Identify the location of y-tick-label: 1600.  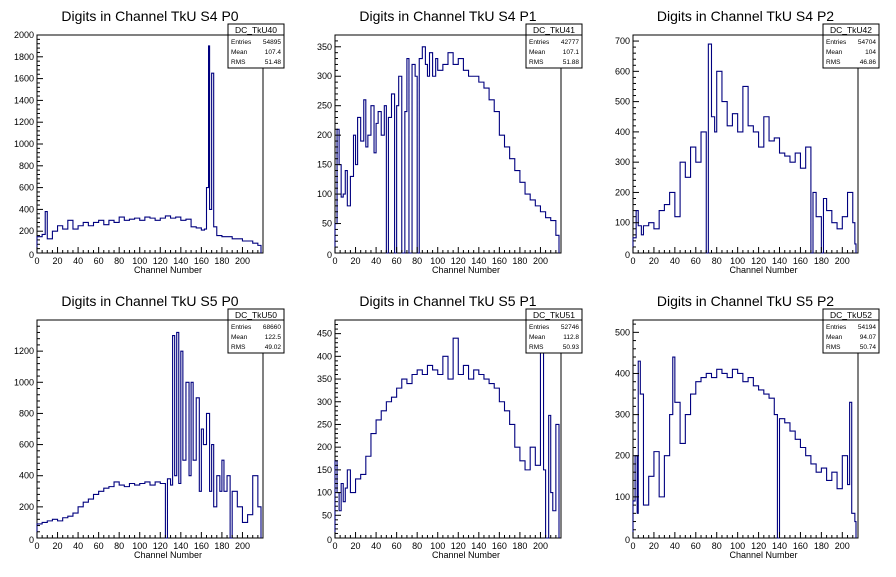
(24, 79).